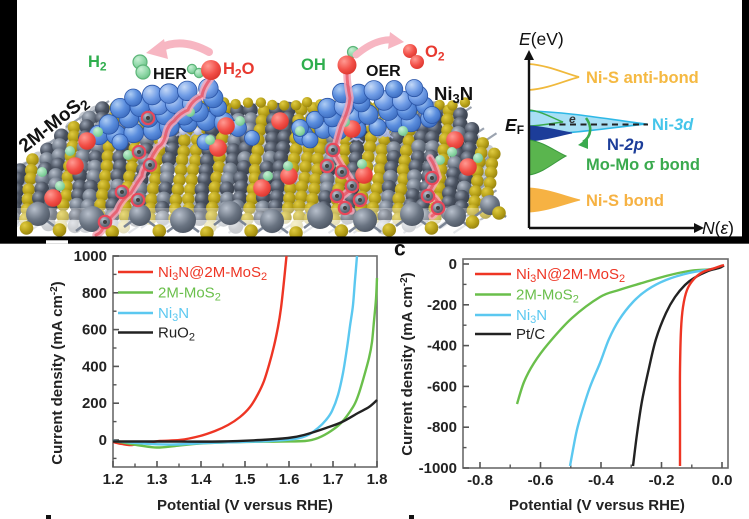 Image resolution: width=749 pixels, height=519 pixels. I want to click on svg-text: N(ε), so click(718, 228).